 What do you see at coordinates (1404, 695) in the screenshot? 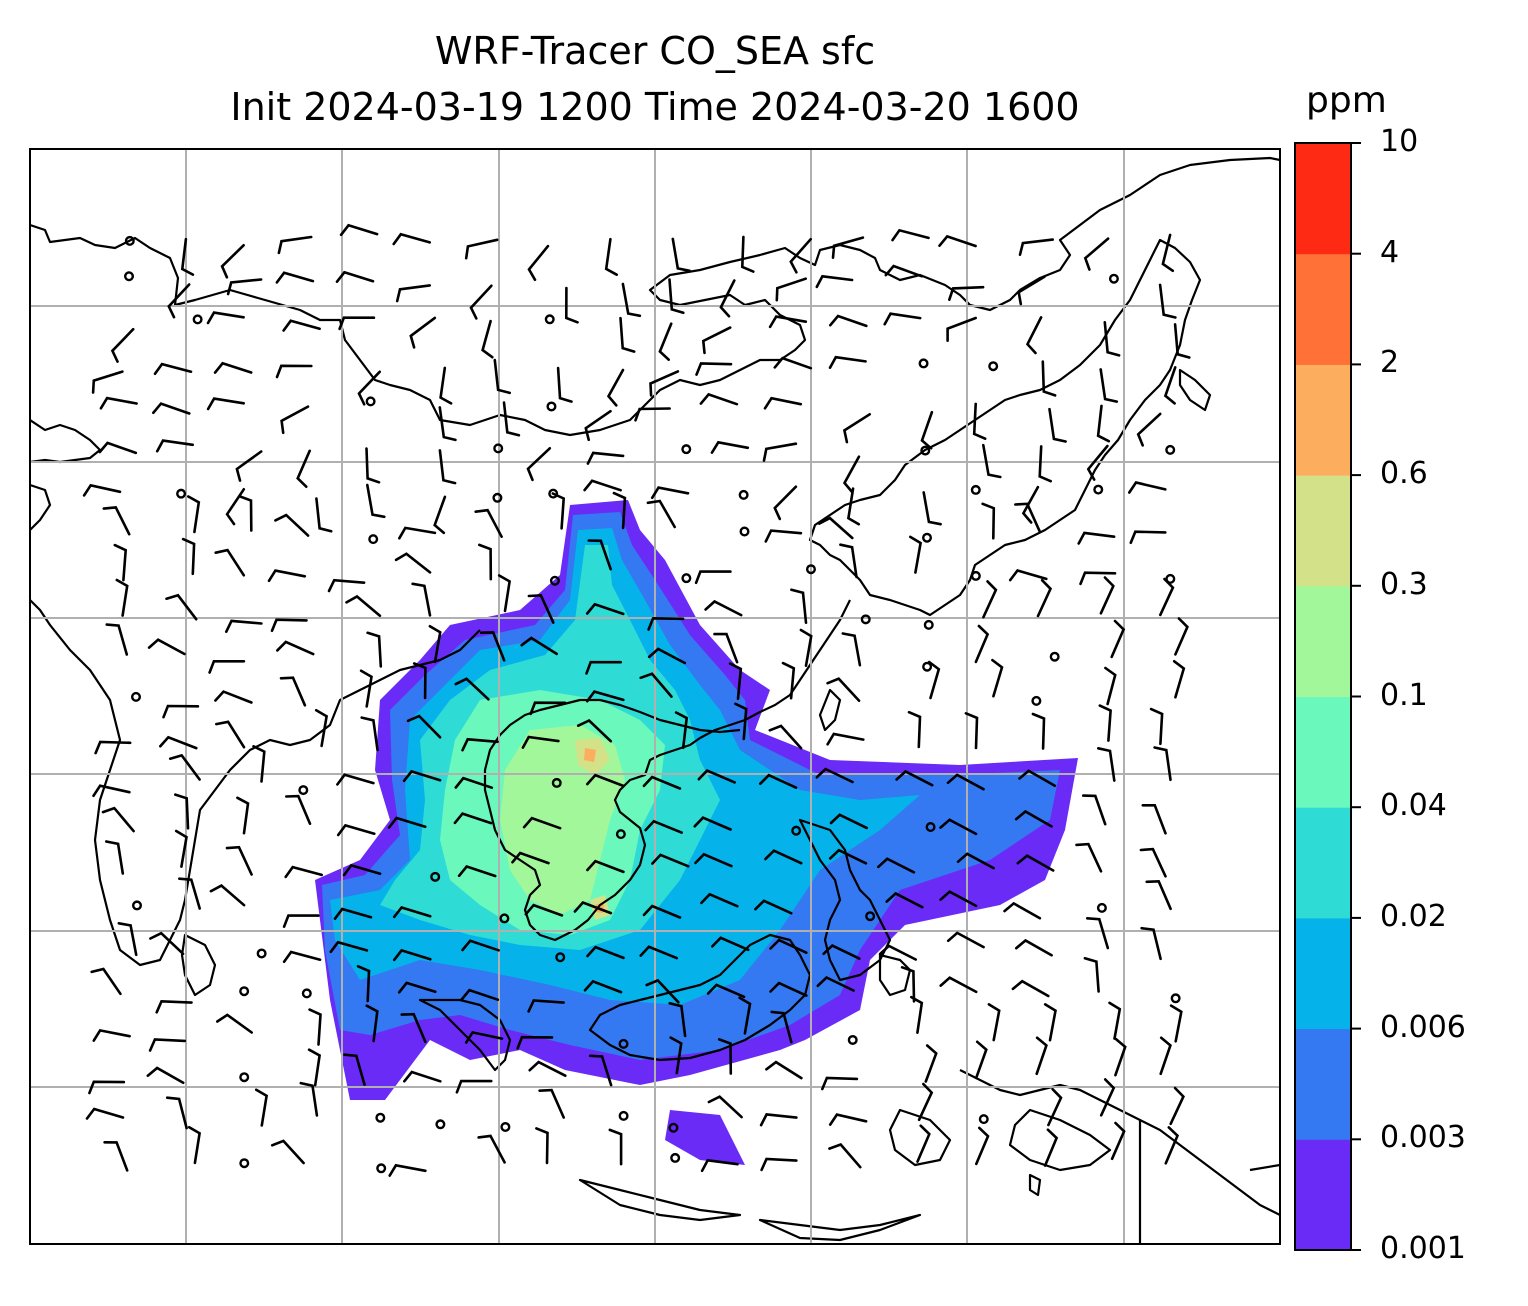
I see `colorbar-tick-label: 0.1` at bounding box center [1404, 695].